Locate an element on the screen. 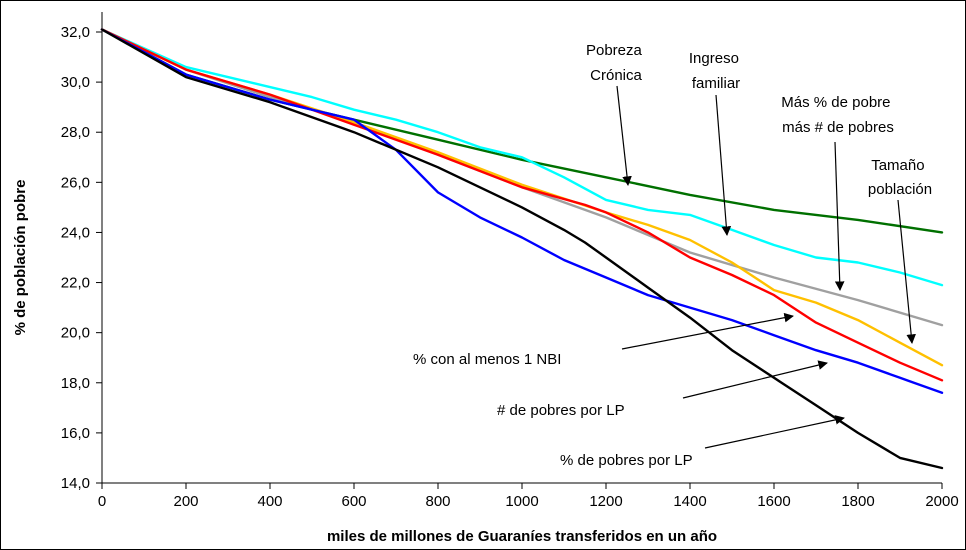 The height and width of the screenshot is (550, 966). arrow-tamano-poblacion is located at coordinates (906, 271).